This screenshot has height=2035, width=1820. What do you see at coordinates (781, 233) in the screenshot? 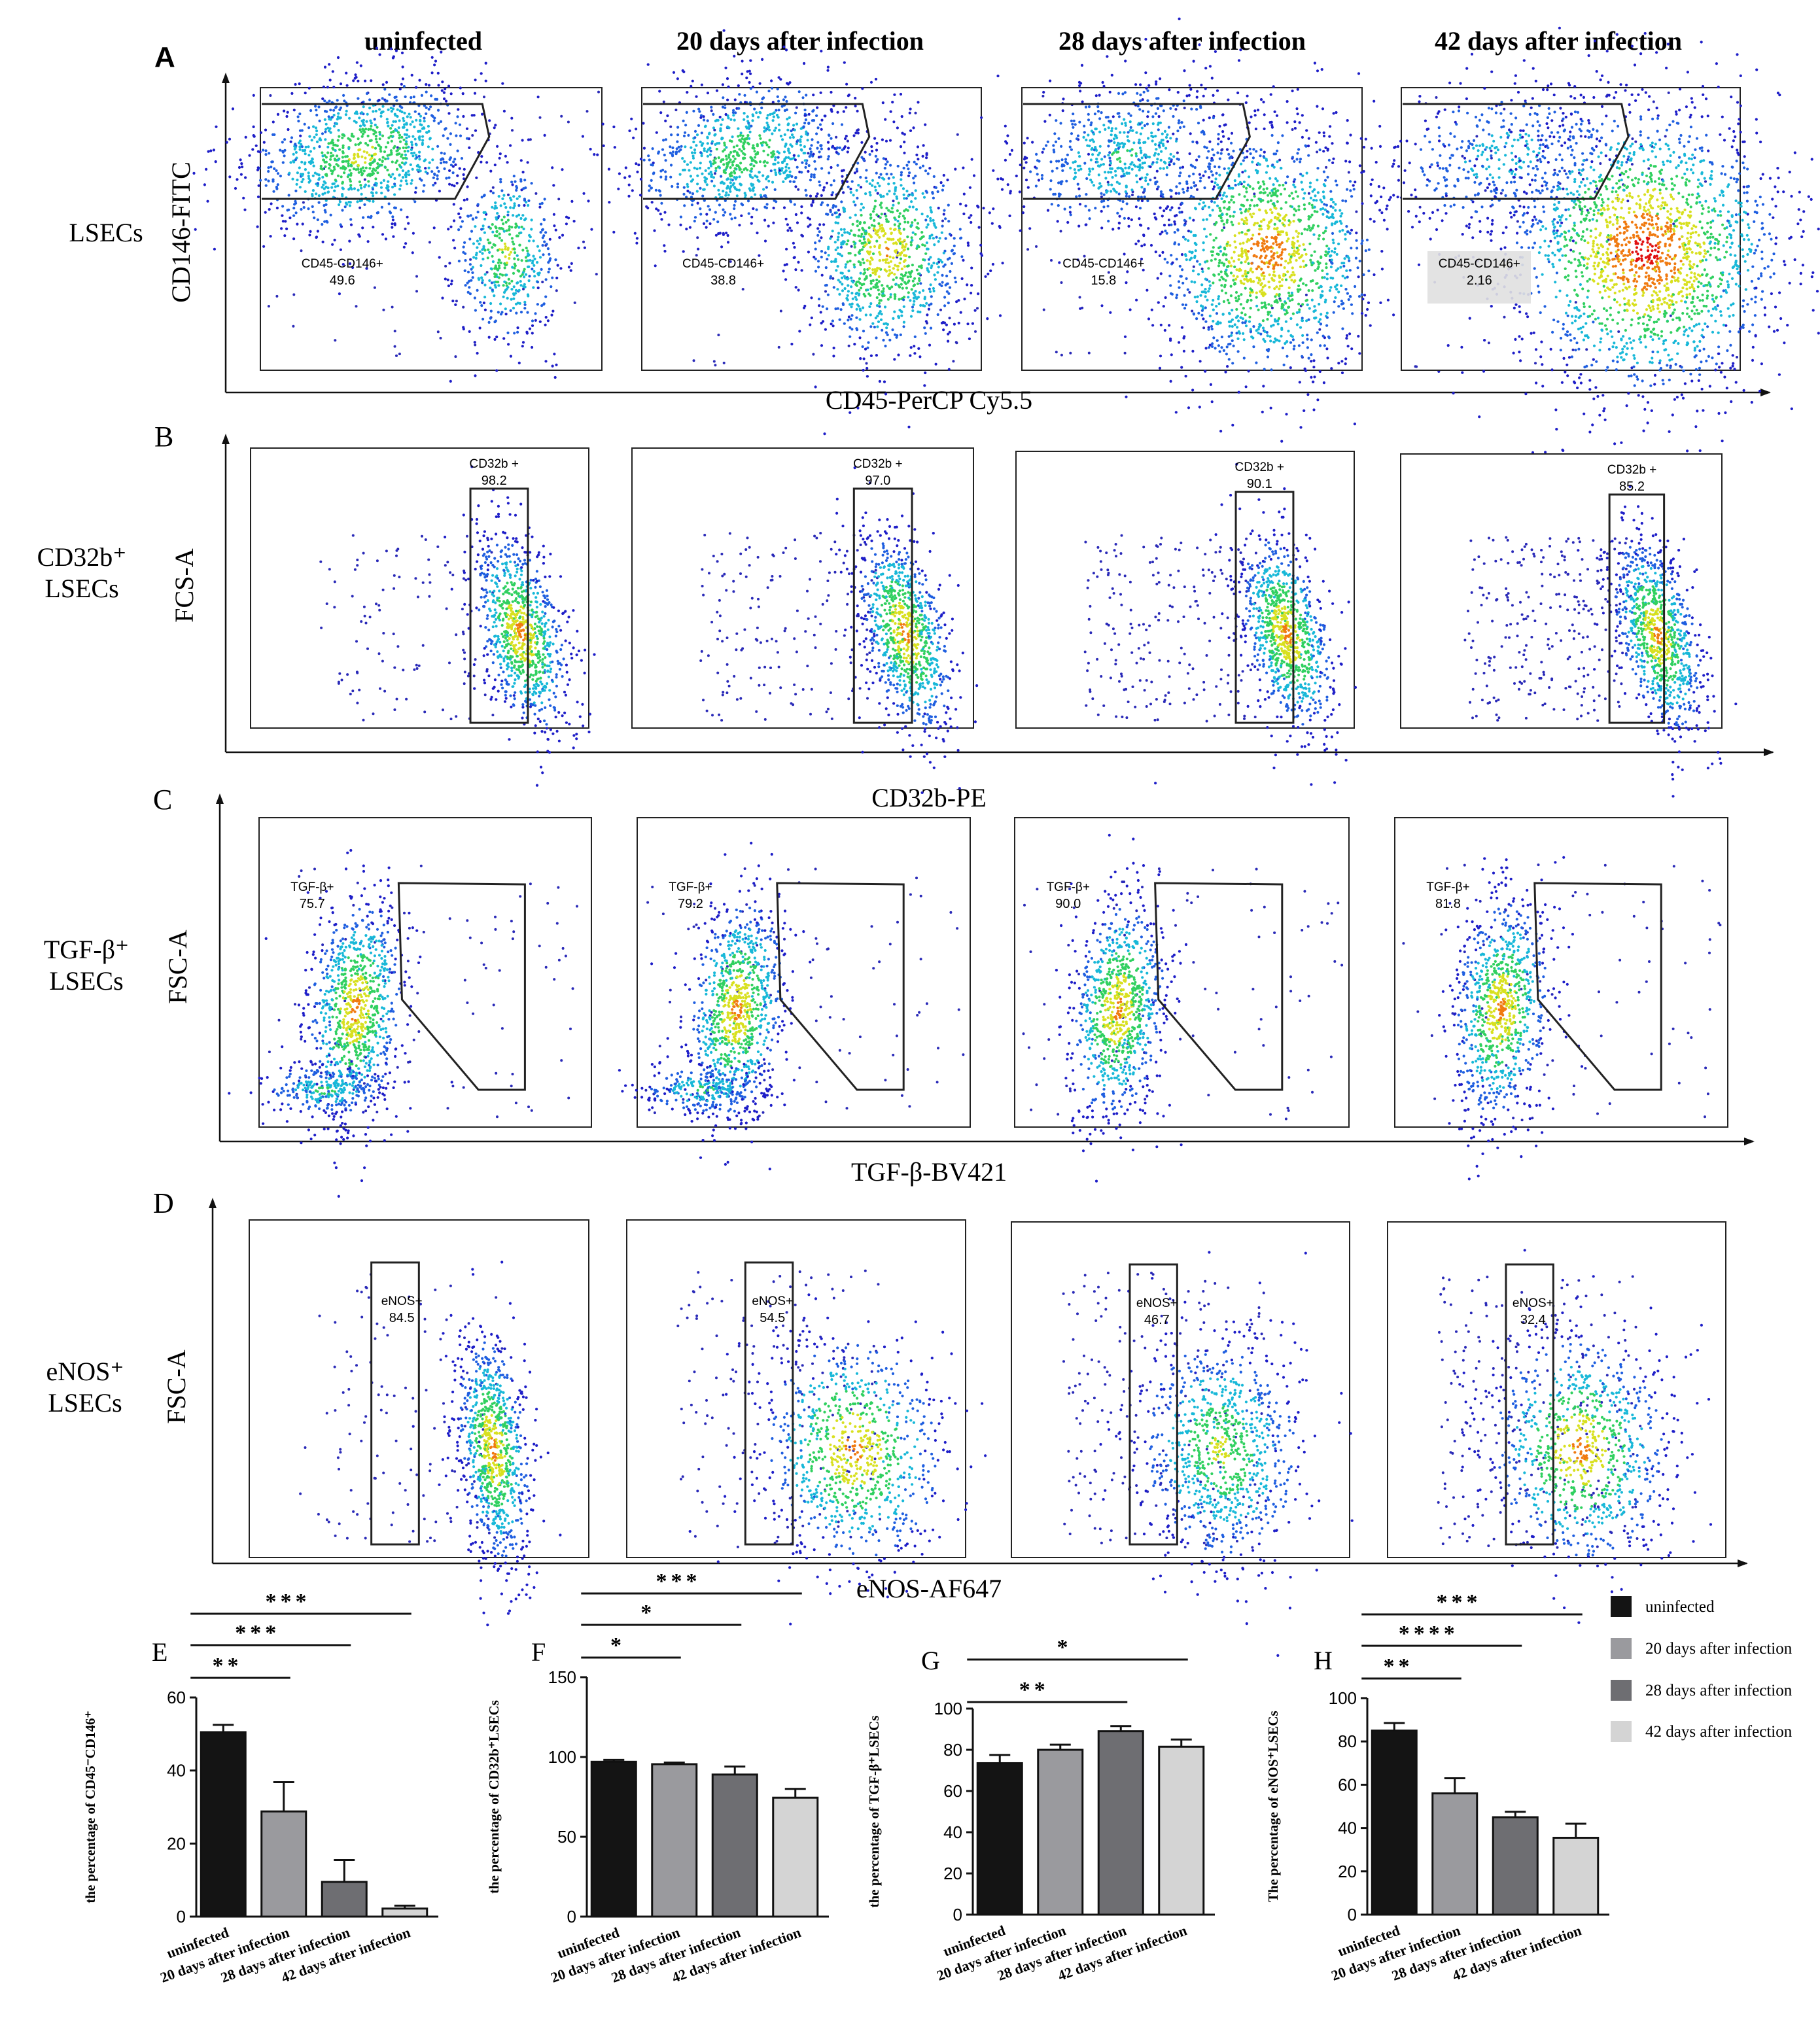
I see `dot-plot-a-2: CD45-CD146+38.8` at bounding box center [781, 233].